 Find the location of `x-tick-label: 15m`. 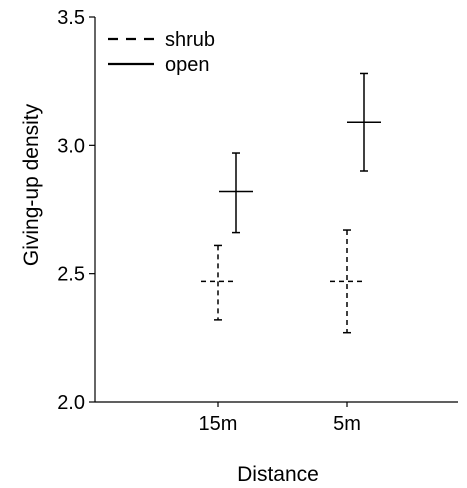

x-tick-label: 15m is located at coordinates (218, 424).